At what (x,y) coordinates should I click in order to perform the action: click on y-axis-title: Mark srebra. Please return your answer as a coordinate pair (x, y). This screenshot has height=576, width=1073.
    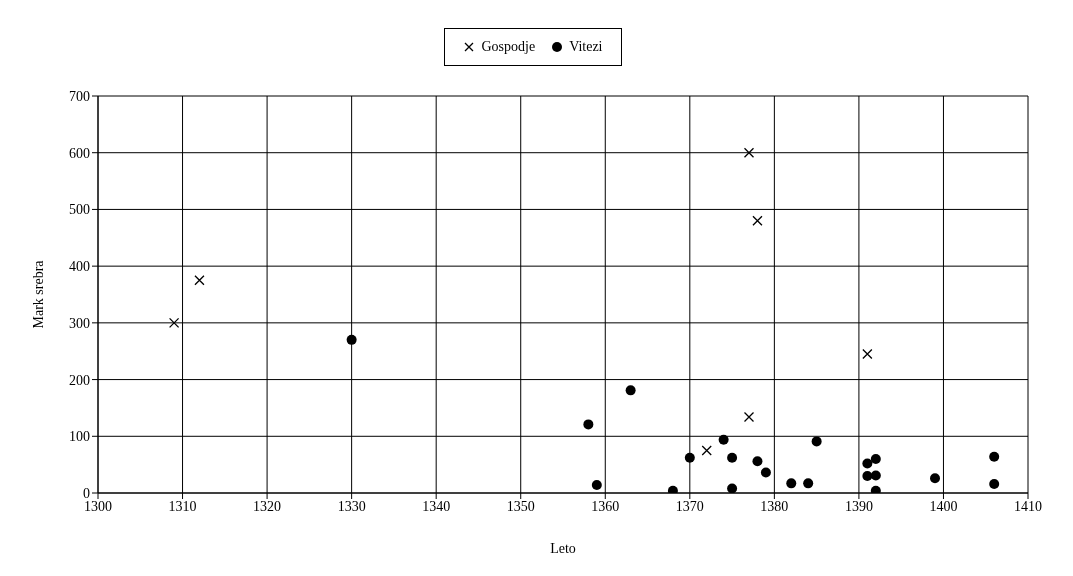
    Looking at the image, I should click on (38, 294).